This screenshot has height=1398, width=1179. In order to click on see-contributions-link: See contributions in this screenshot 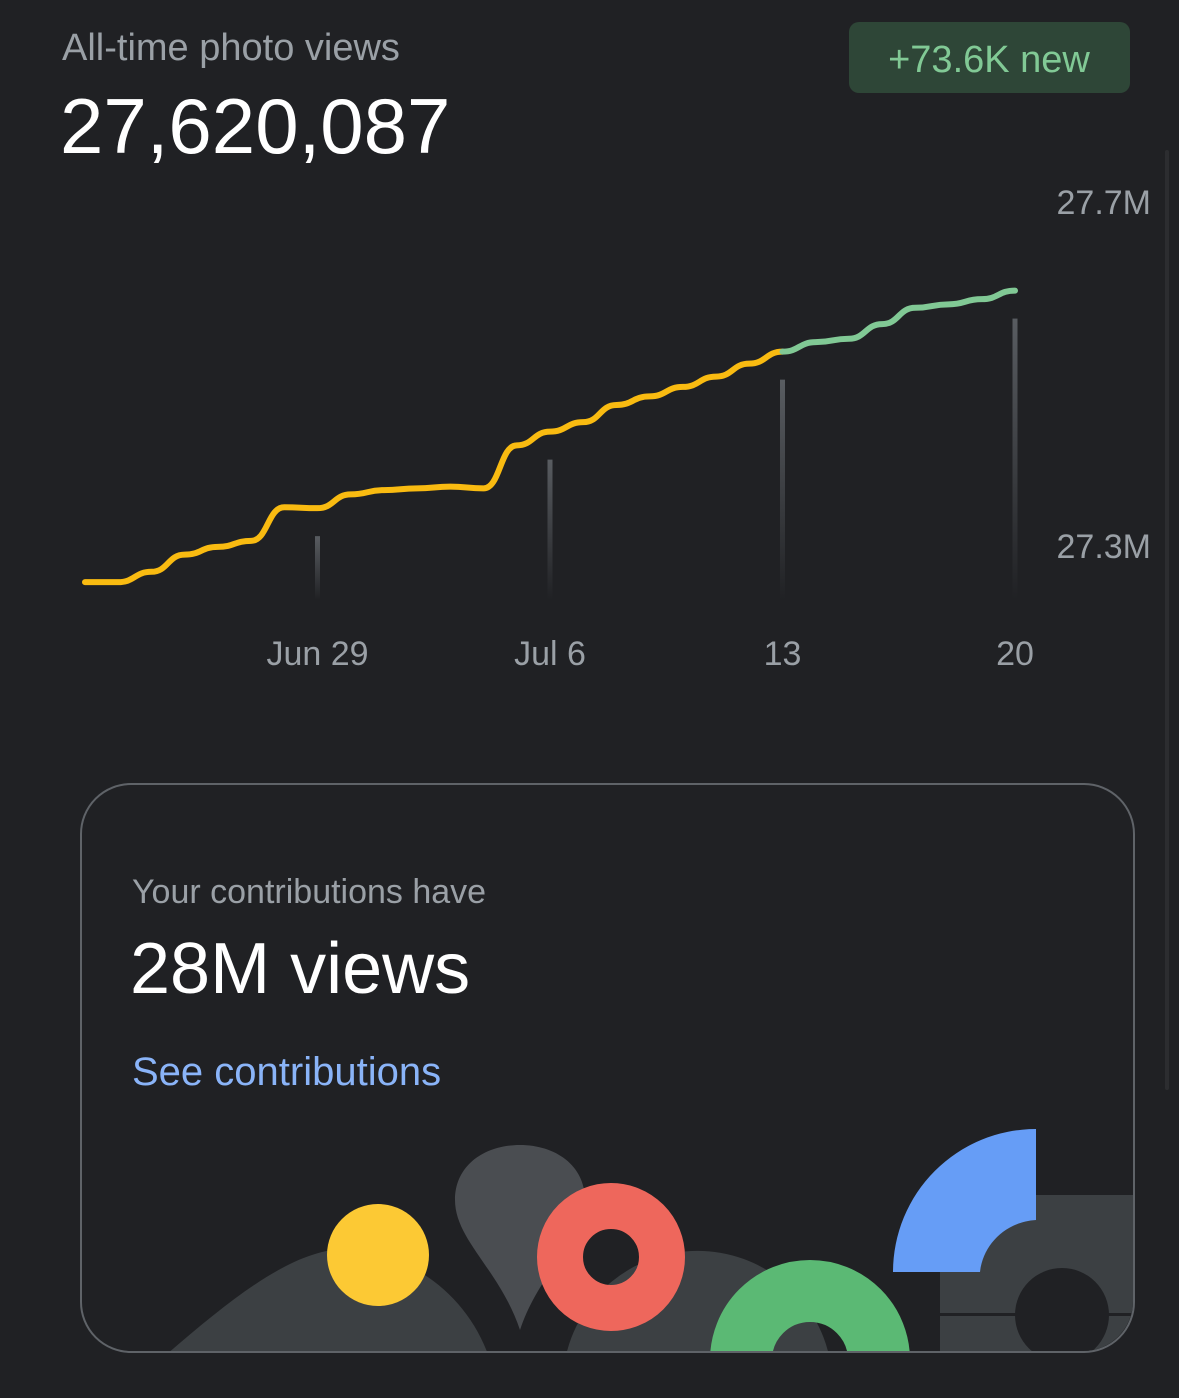, I will do `click(286, 1072)`.